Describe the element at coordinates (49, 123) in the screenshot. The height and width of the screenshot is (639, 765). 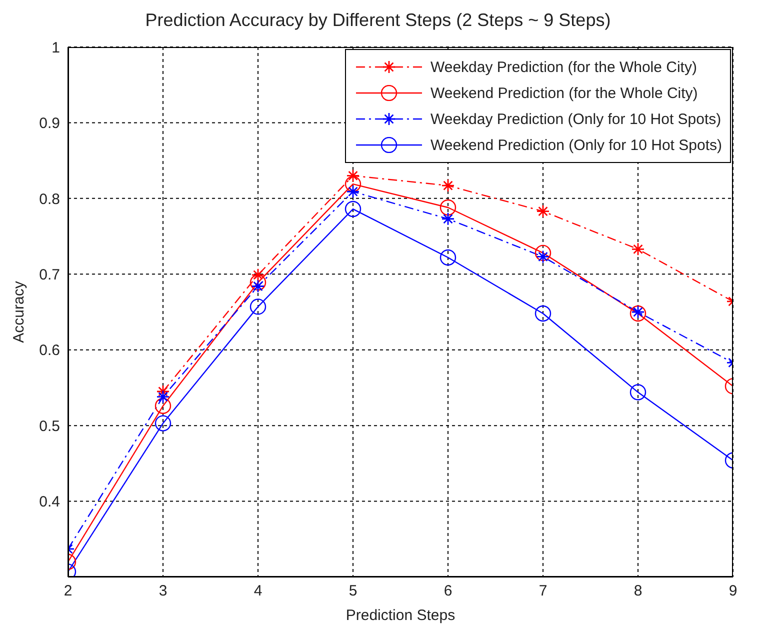
I see `y-tick-label: 0.9` at that location.